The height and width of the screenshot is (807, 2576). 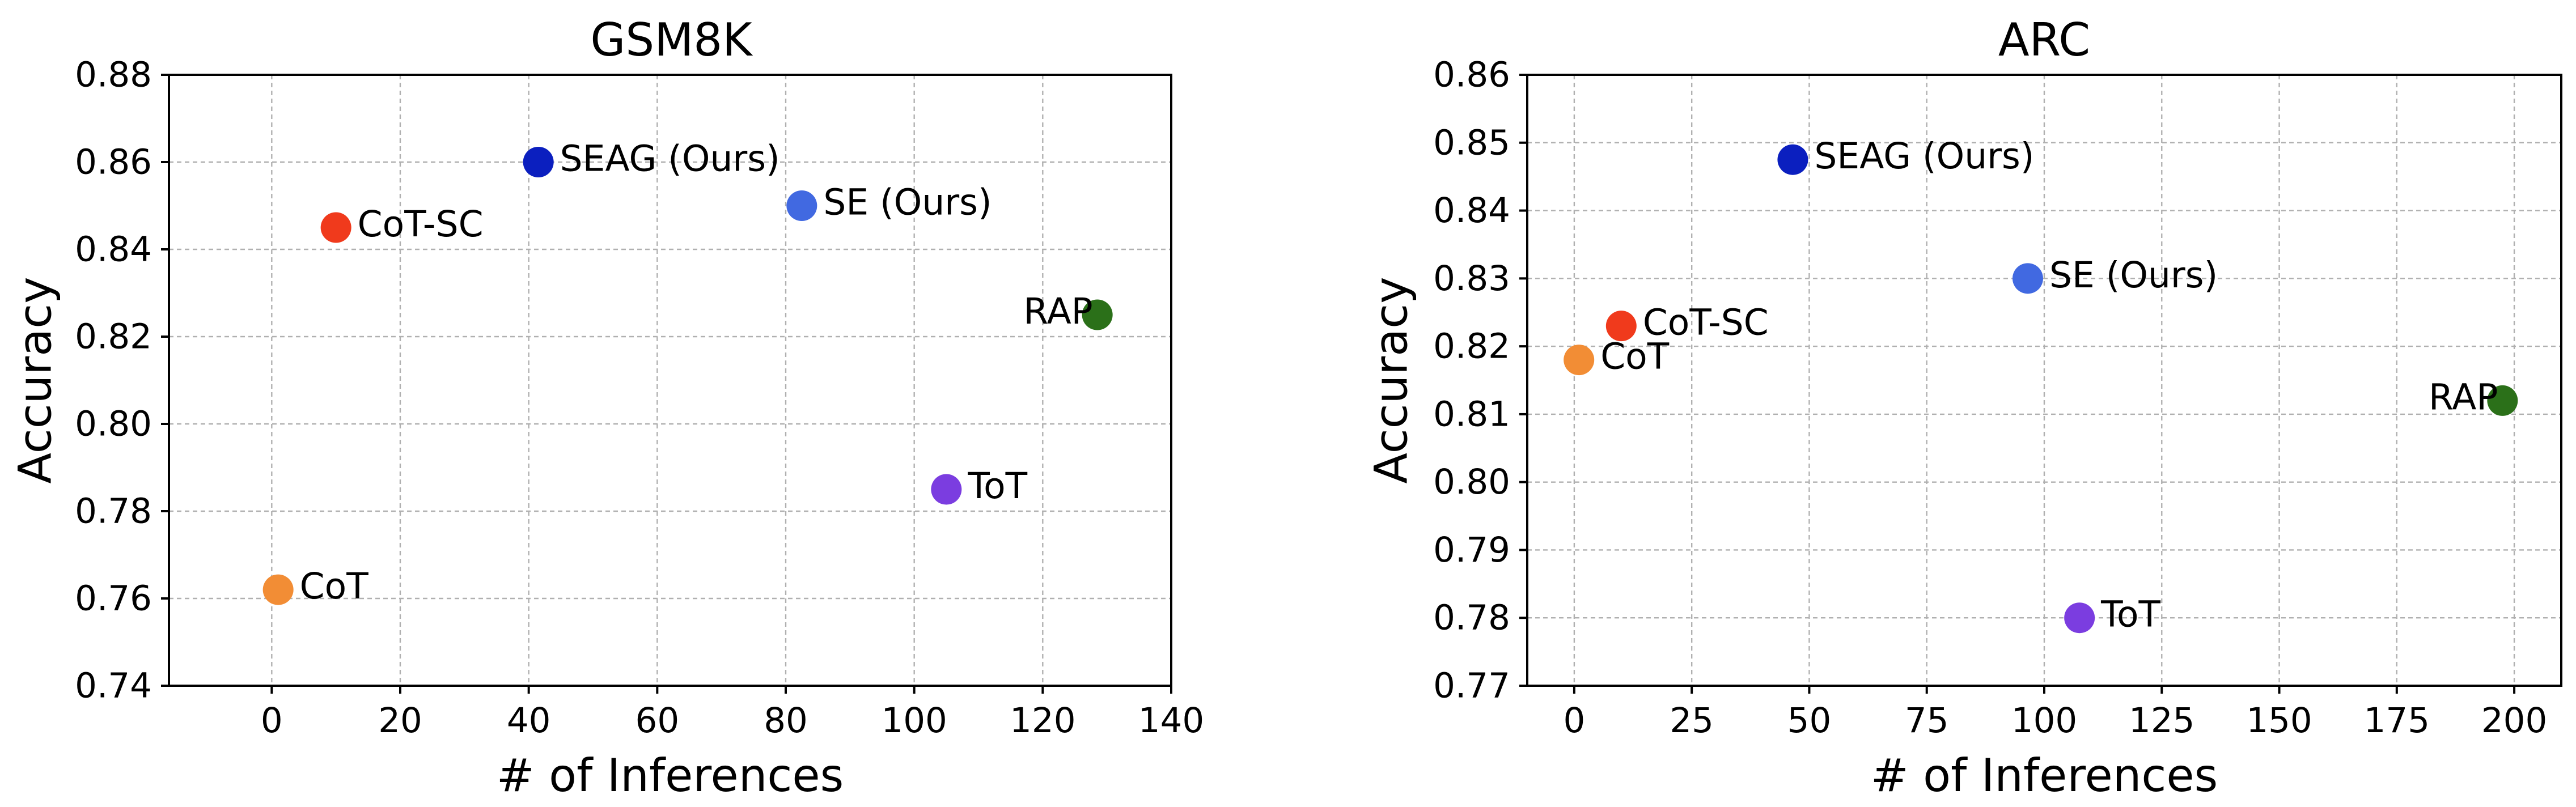 I want to click on y-tick-label: 0.88, so click(x=113, y=75).